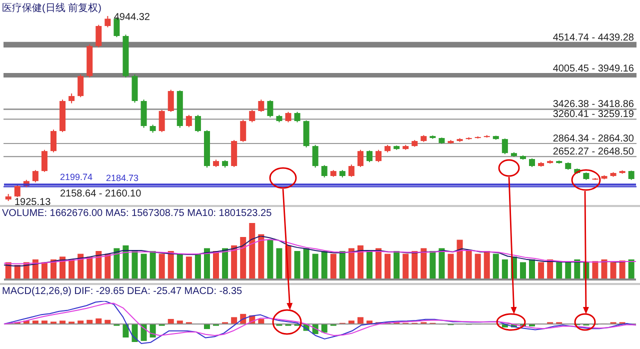 The width and height of the screenshot is (640, 349). What do you see at coordinates (132, 17) in the screenshot?
I see `annotation: 4944.32` at bounding box center [132, 17].